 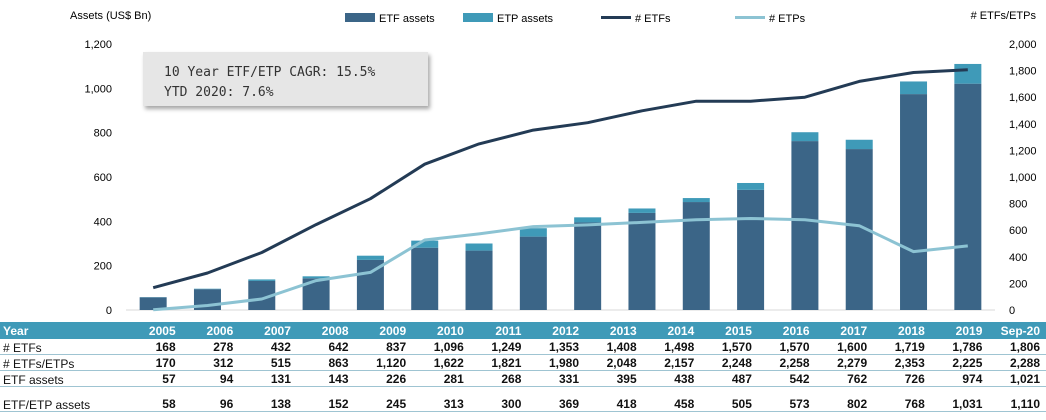 I want to click on table-cell: 726, so click(x=902, y=378).